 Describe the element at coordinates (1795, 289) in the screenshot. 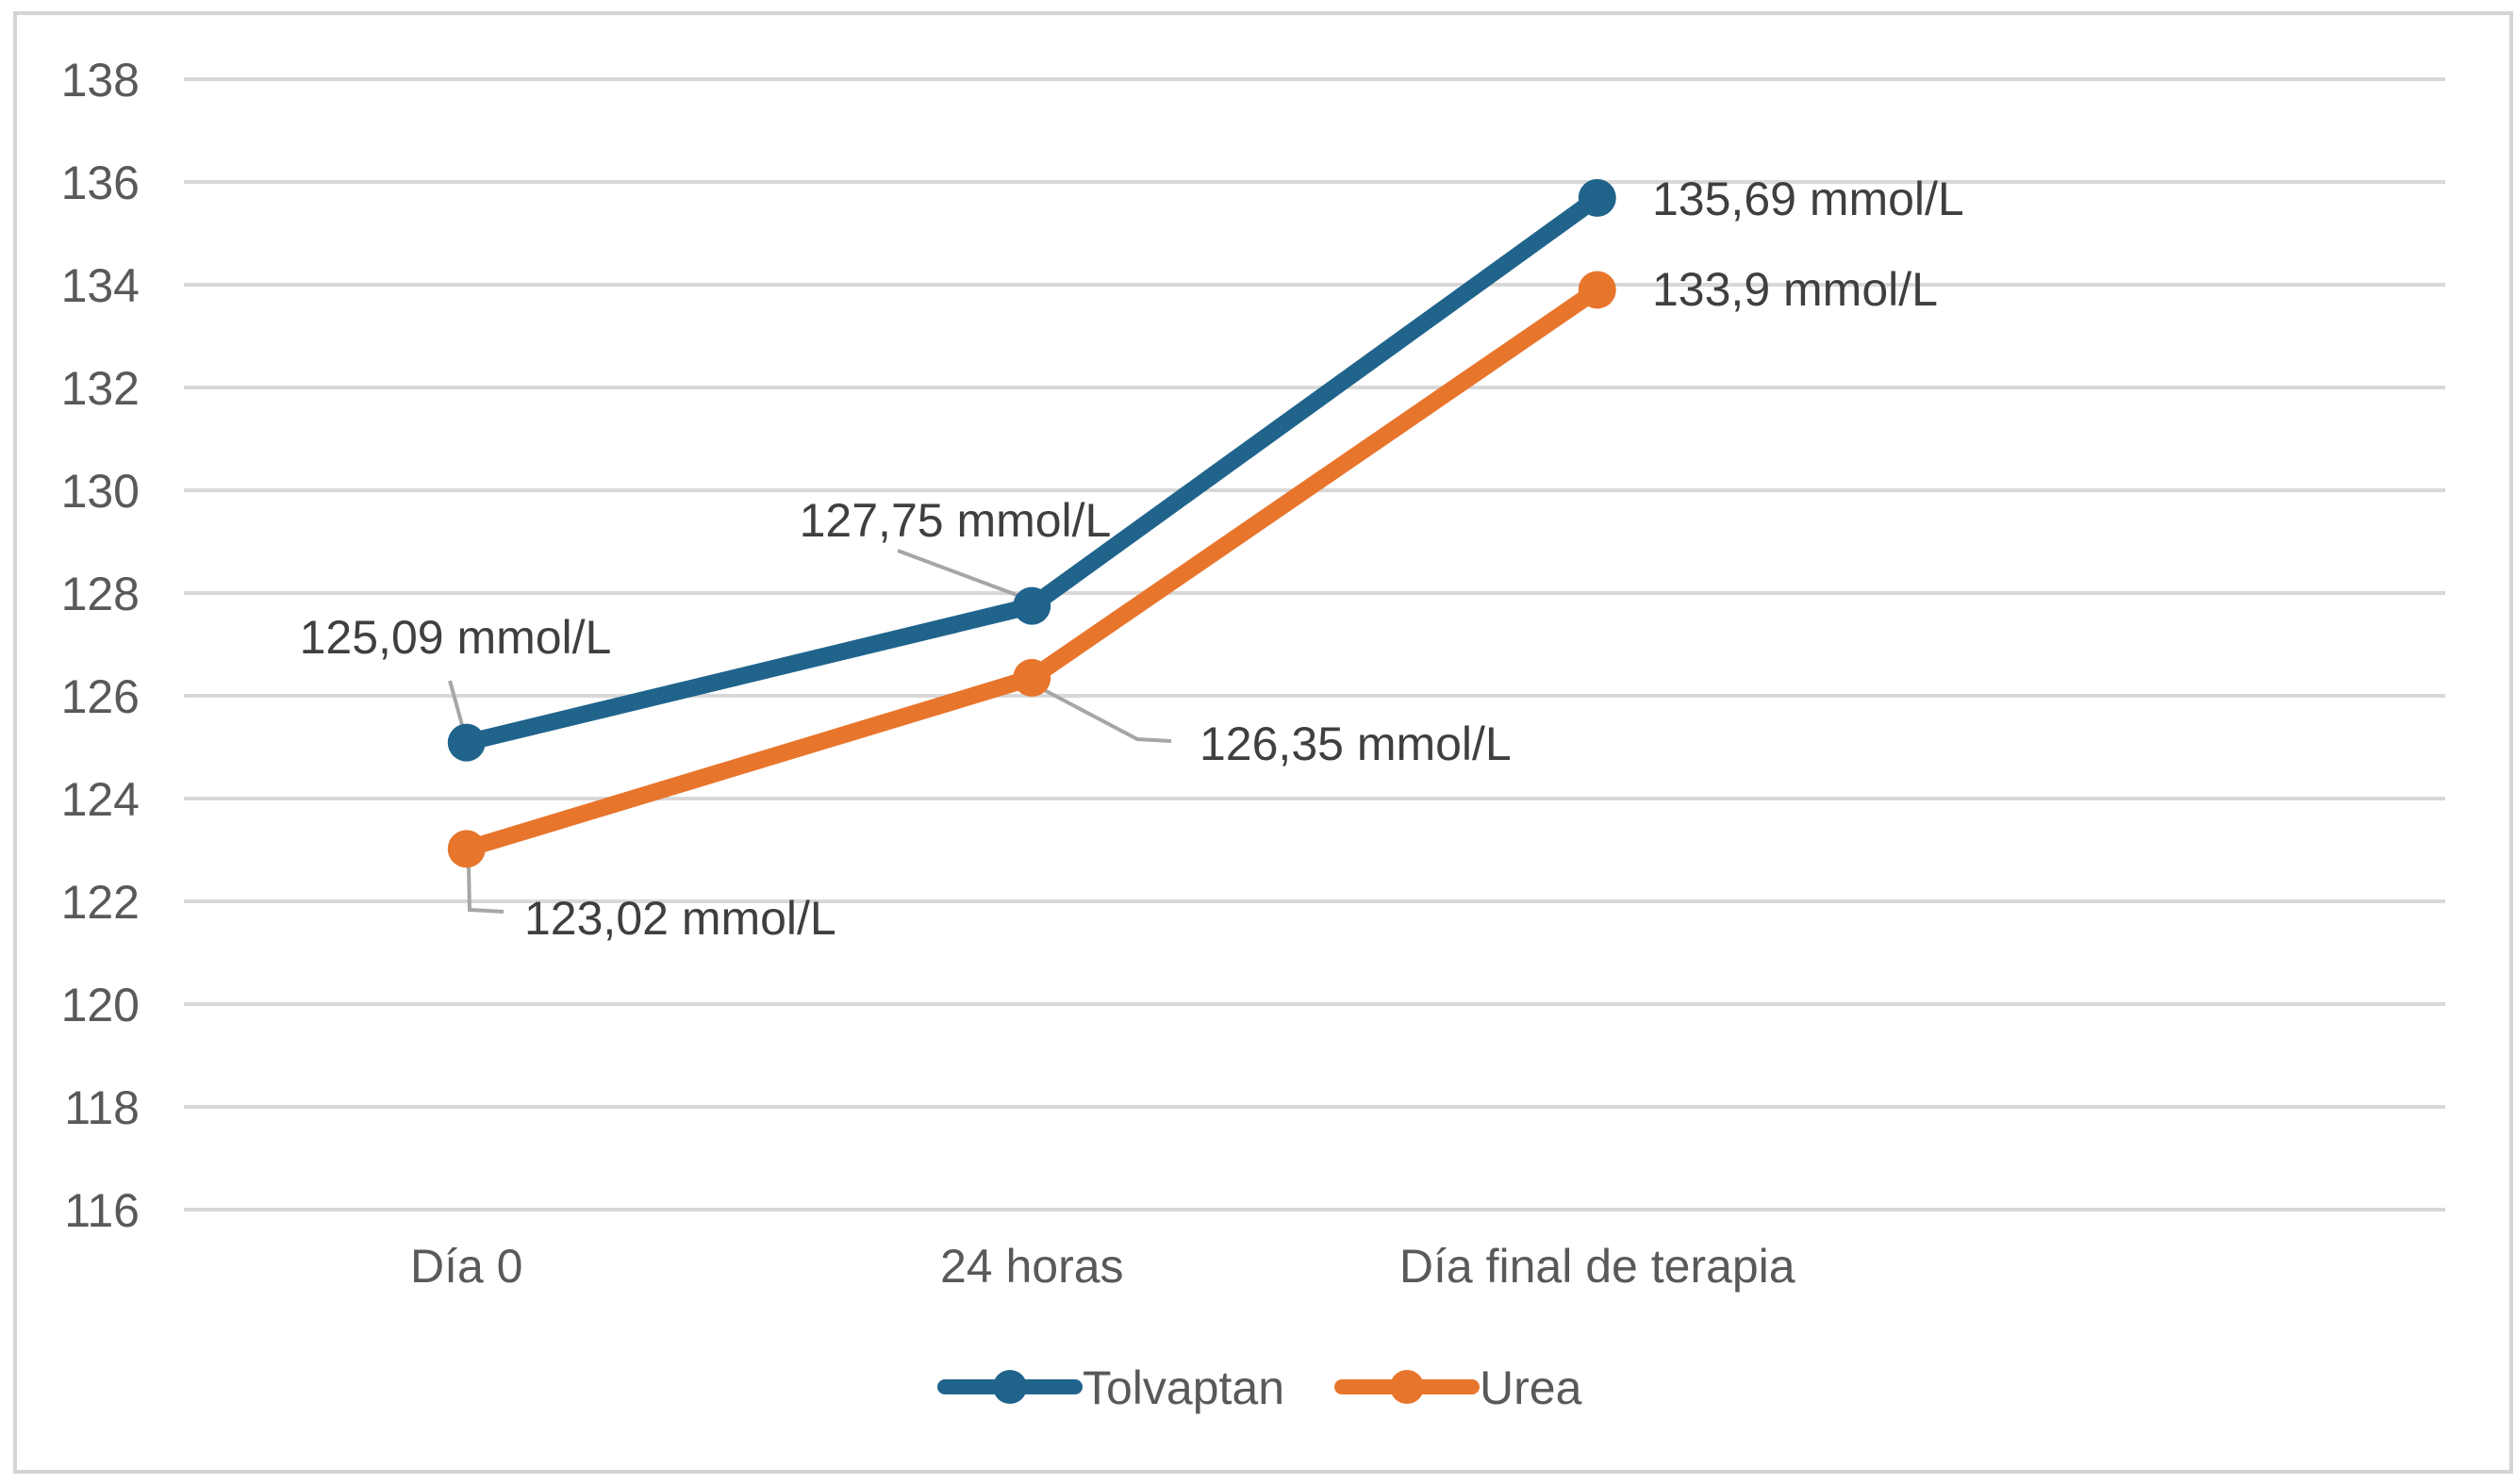

I see `data-label-urea: 133,9 mmol/L` at that location.